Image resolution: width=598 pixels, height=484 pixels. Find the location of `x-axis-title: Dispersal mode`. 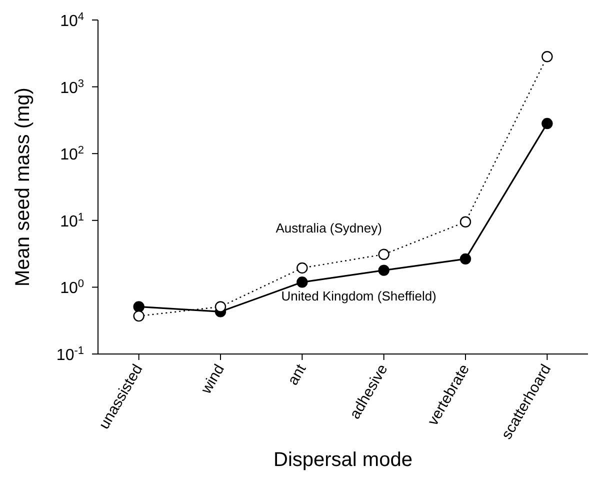

x-axis-title: Dispersal mode is located at coordinates (343, 460).